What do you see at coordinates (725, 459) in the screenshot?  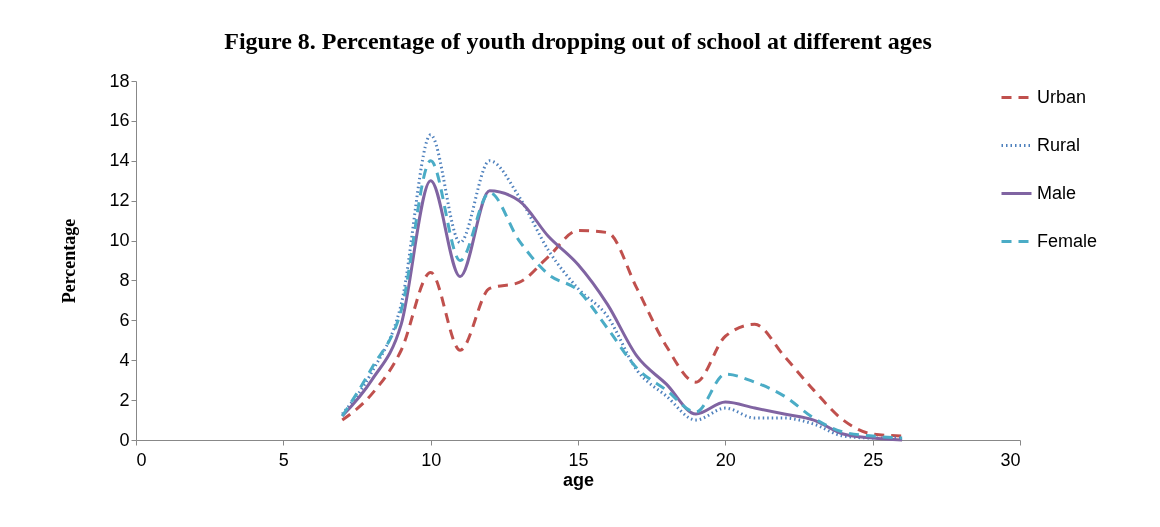 I see `x-tick-label: 20` at bounding box center [725, 459].